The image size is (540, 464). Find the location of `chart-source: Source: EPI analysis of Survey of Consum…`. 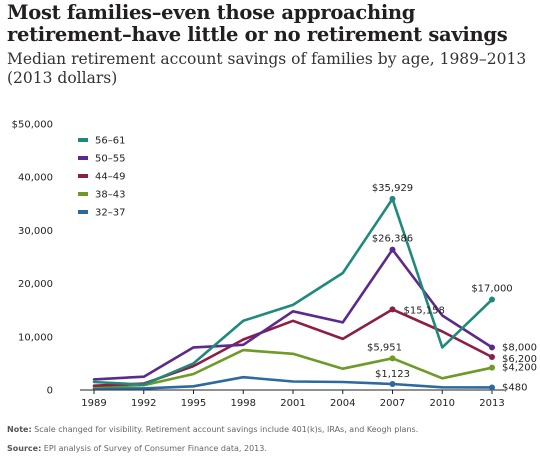

chart-source: Source: EPI analysis of Survey of Consum… is located at coordinates (272, 448).